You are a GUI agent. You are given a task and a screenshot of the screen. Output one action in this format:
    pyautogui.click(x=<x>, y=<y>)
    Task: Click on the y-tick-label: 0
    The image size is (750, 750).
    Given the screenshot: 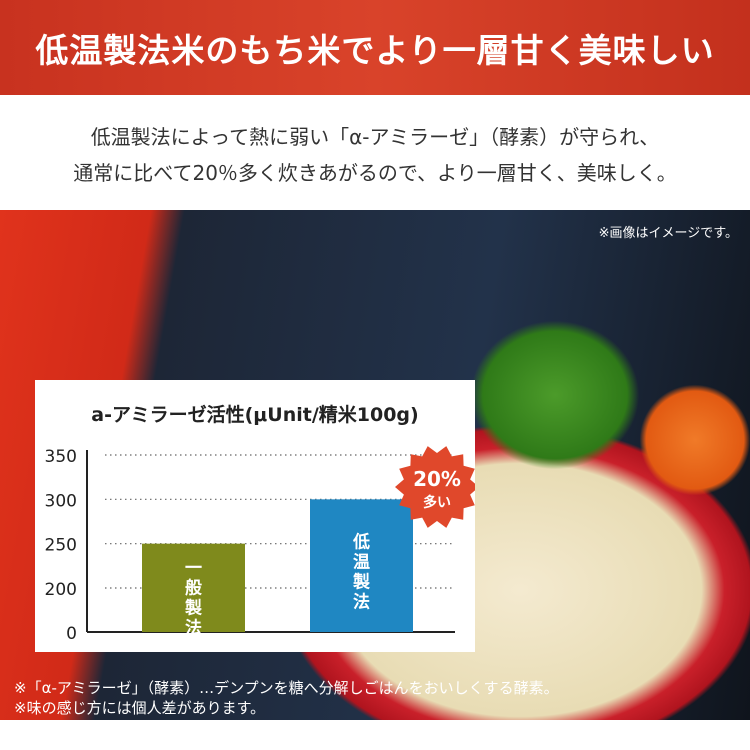 What is the action you would take?
    pyautogui.click(x=71, y=634)
    